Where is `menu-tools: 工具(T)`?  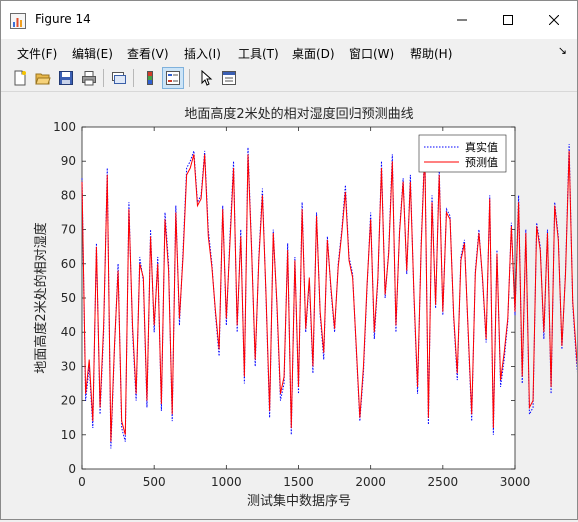 menu-tools: 工具(T) is located at coordinates (258, 54).